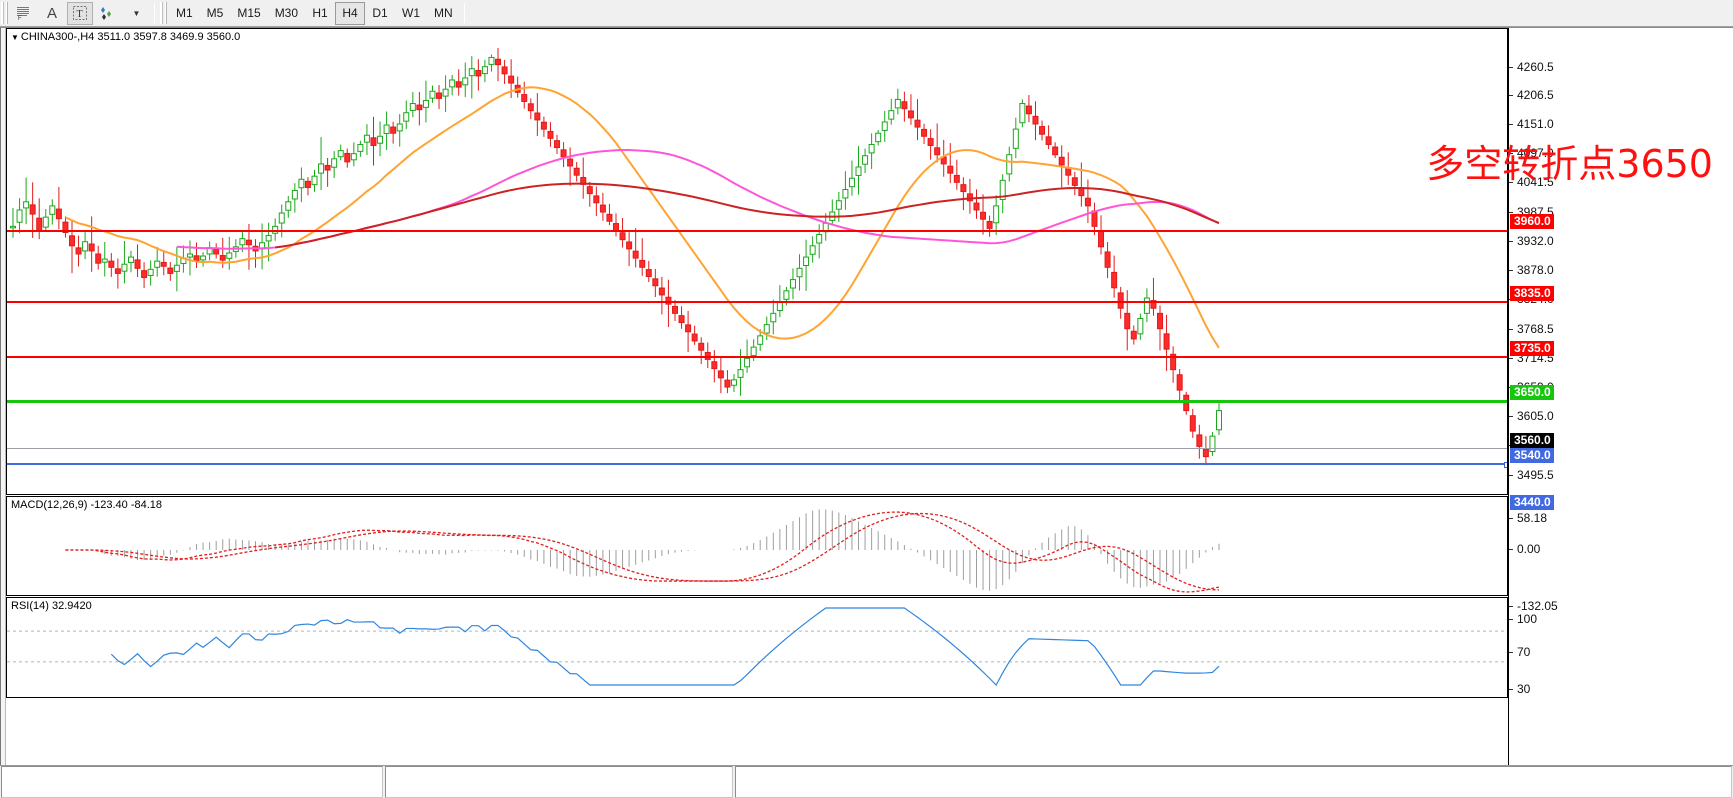  I want to click on level-chip-3735: 3735.0, so click(1532, 348).